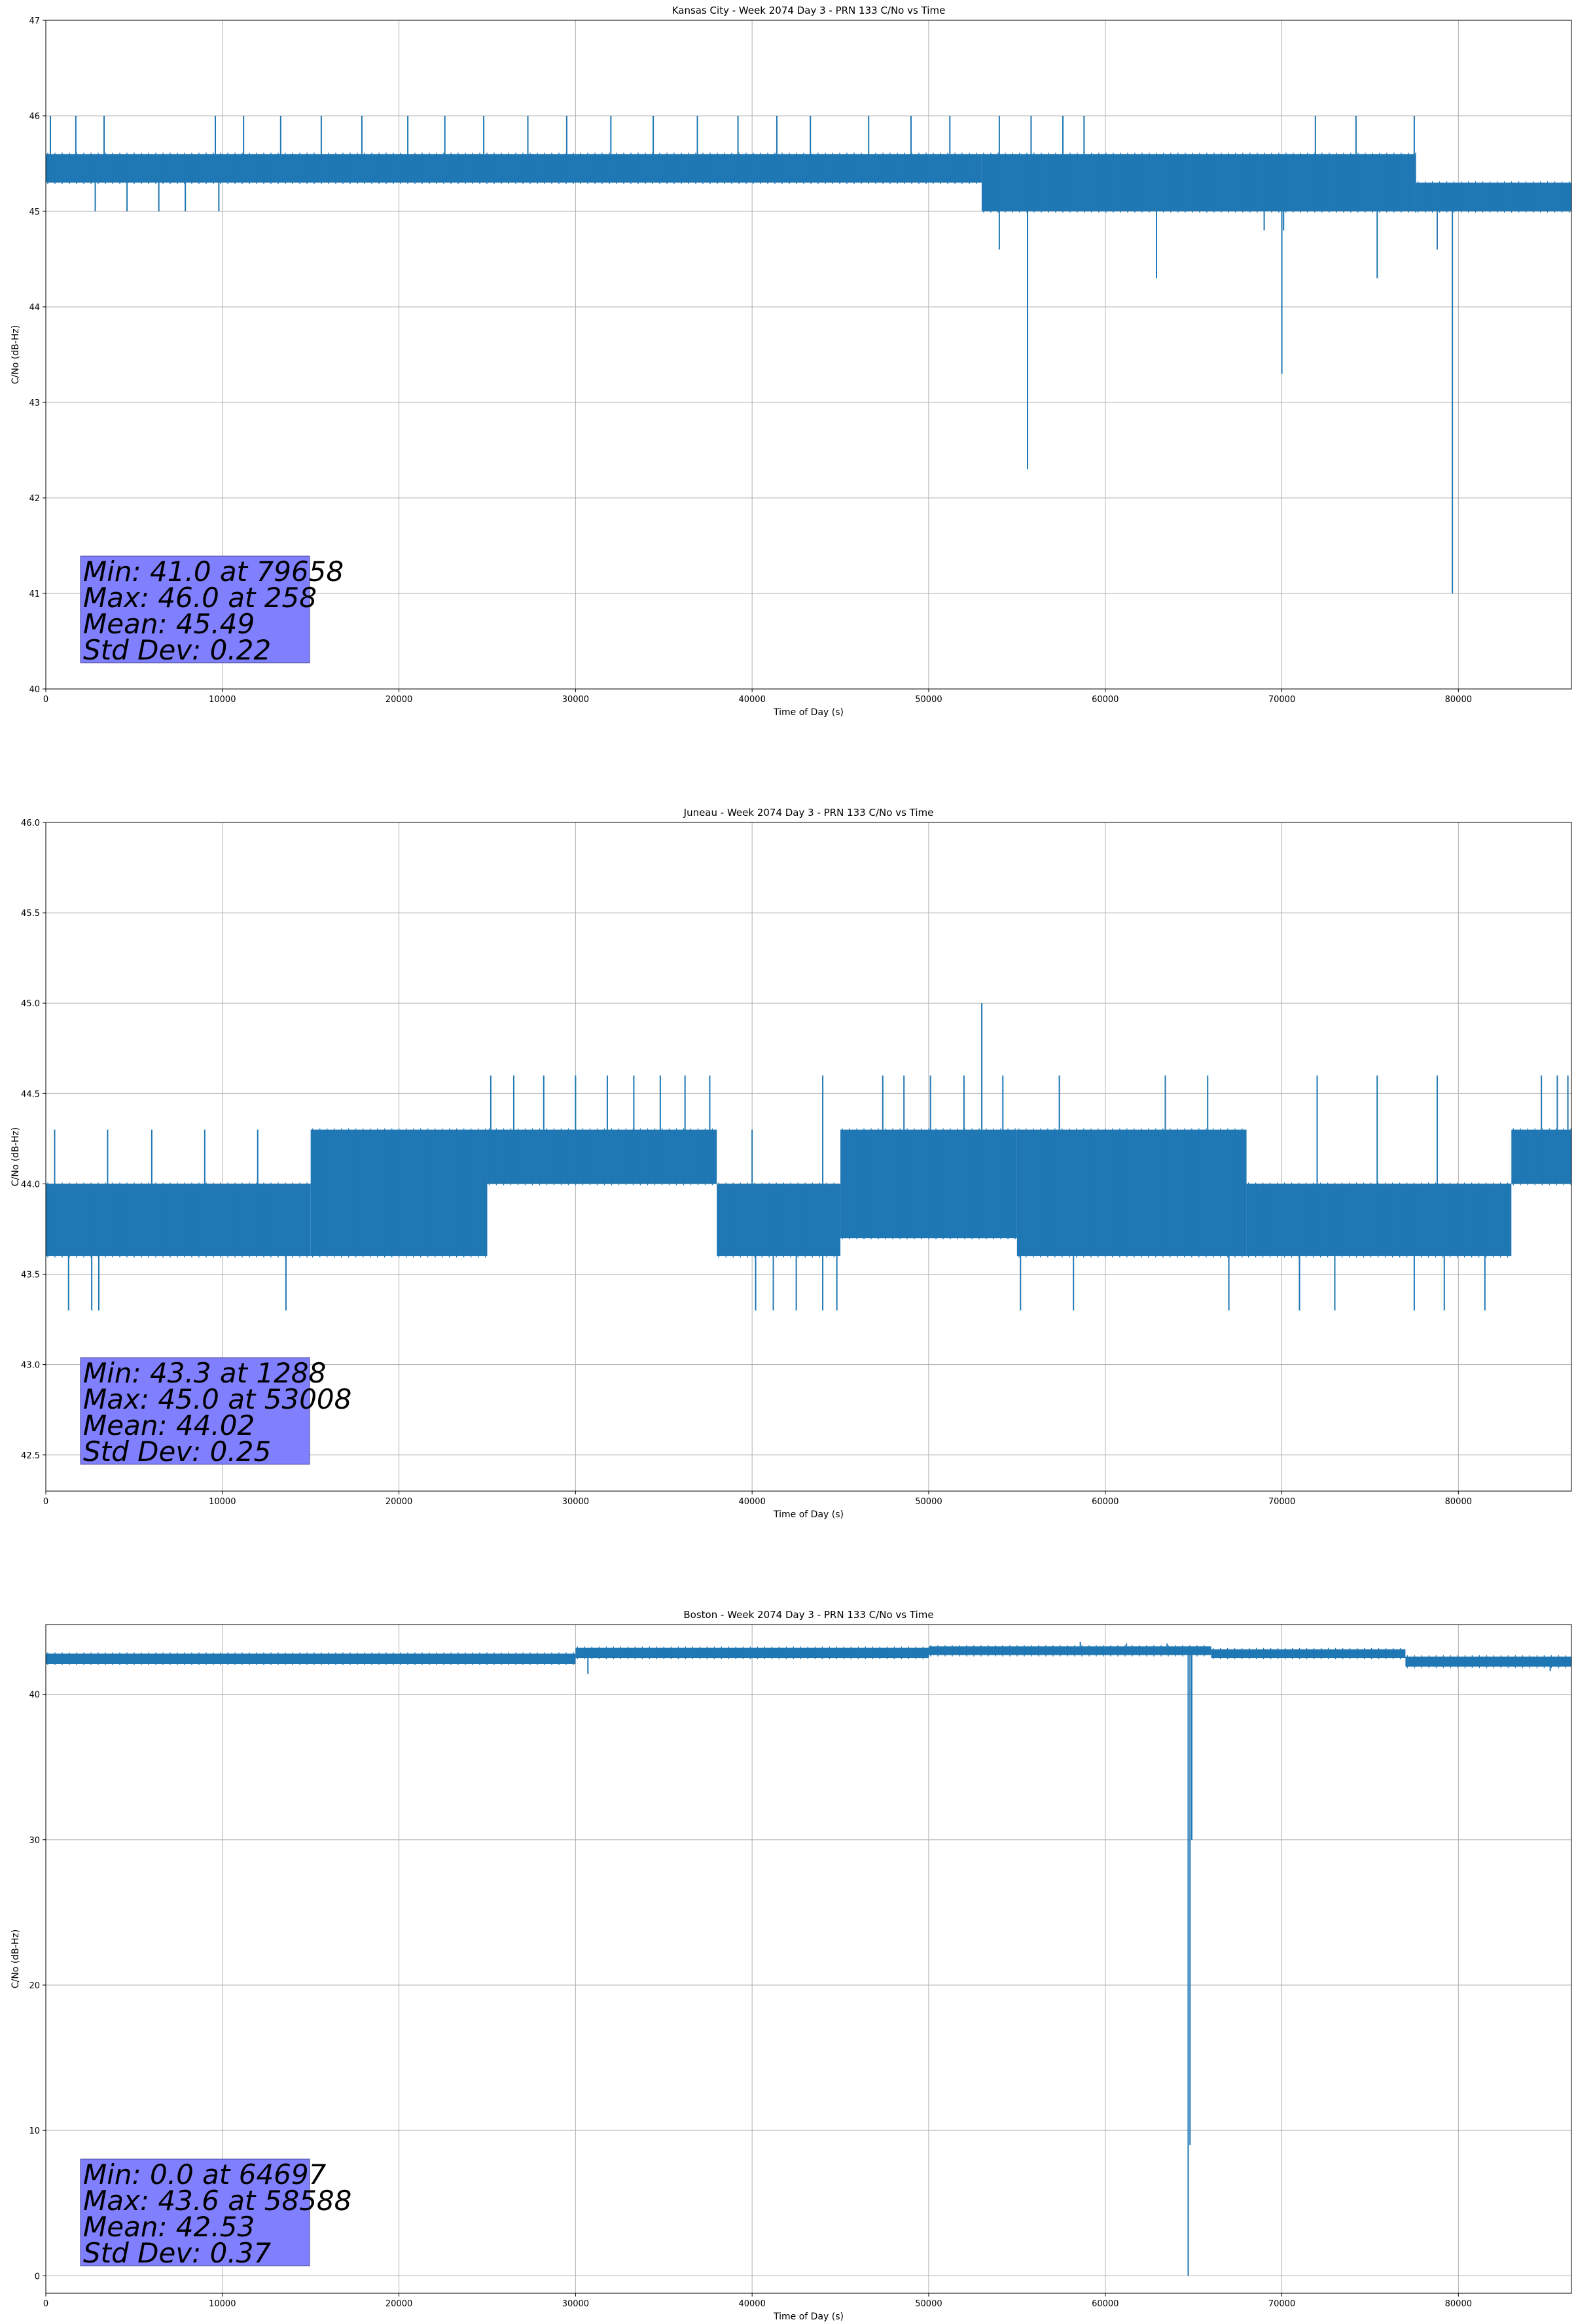  Describe the element at coordinates (34, 1986) in the screenshot. I see `y-tick-label: 20` at that location.